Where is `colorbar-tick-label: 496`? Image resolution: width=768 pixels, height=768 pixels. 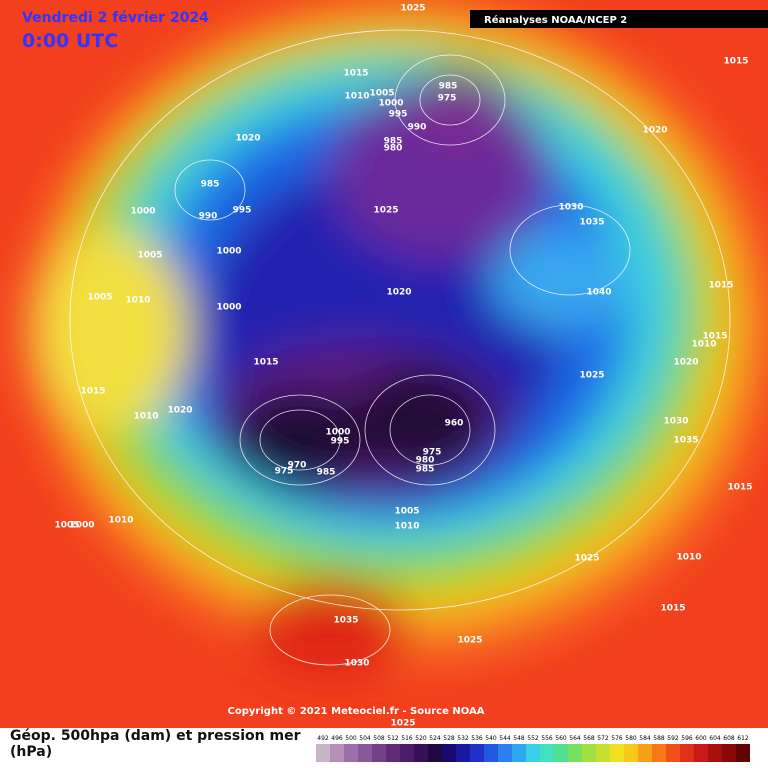
colorbar-tick-label: 496 is located at coordinates (337, 738).